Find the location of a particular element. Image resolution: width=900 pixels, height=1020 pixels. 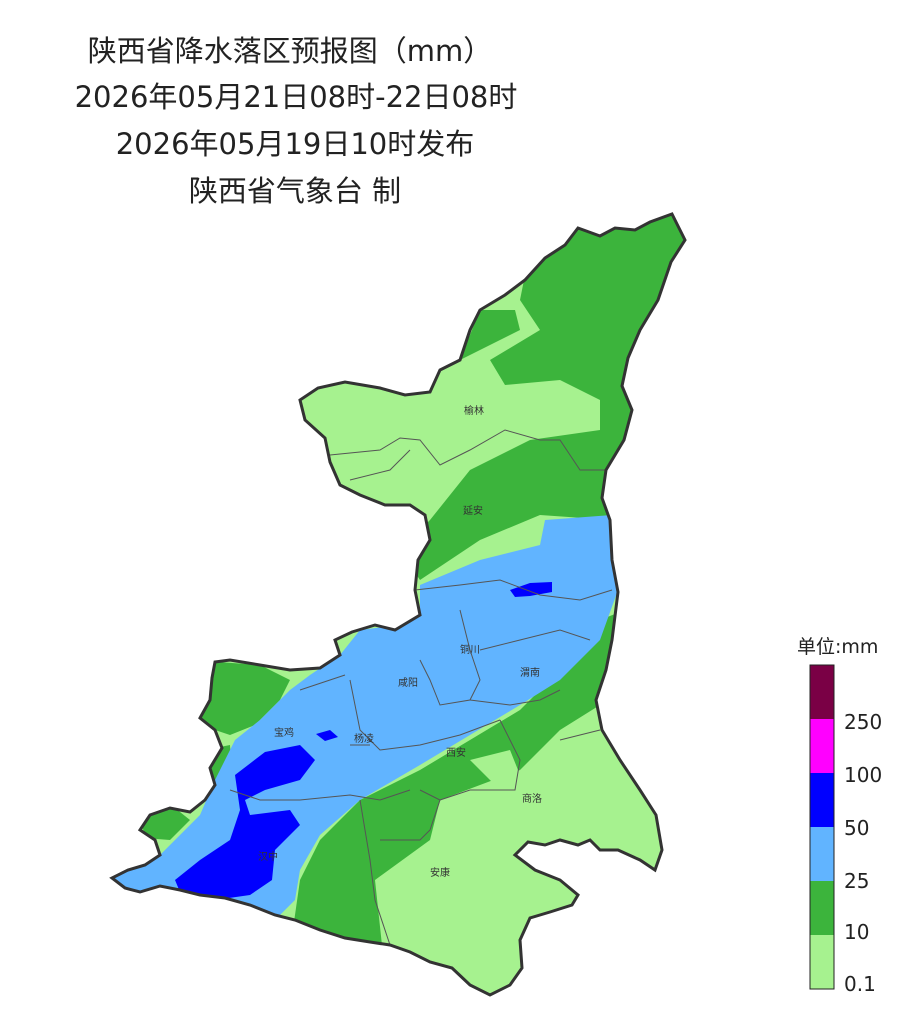

legend-frame is located at coordinates (822, 827).